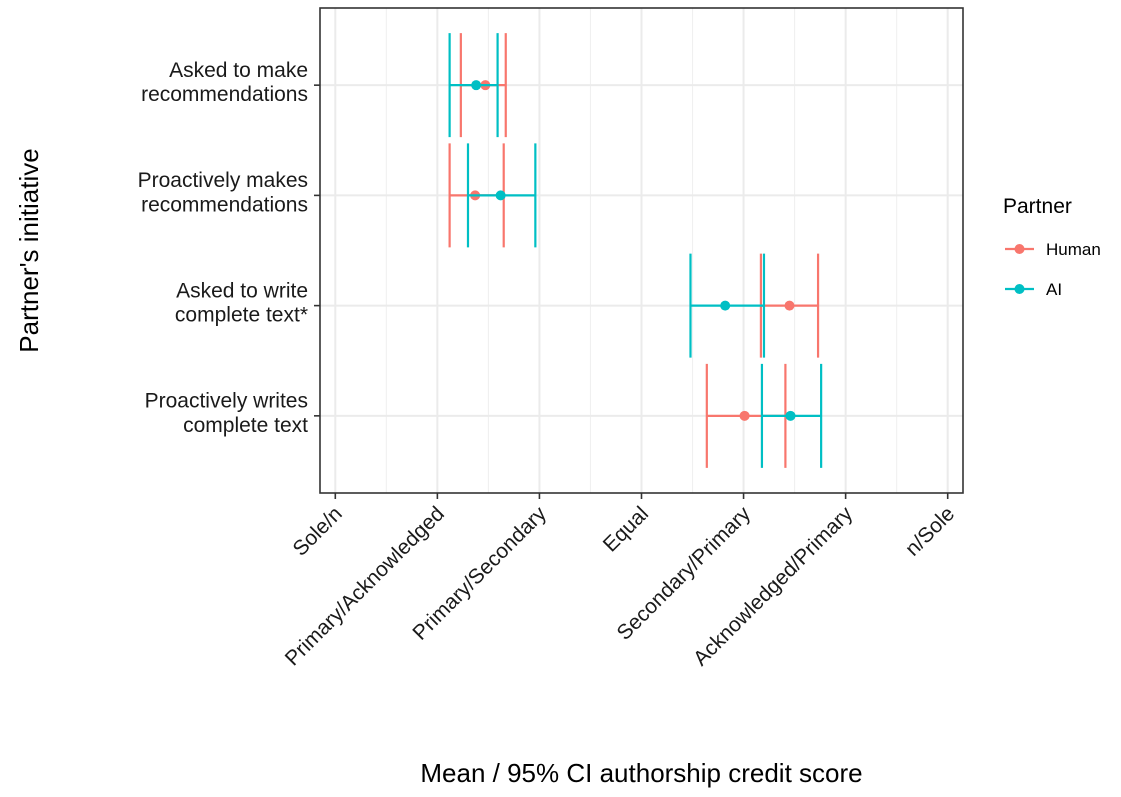 This screenshot has height=797, width=1121. Describe the element at coordinates (1037, 206) in the screenshot. I see `legend-title: Partner` at that location.